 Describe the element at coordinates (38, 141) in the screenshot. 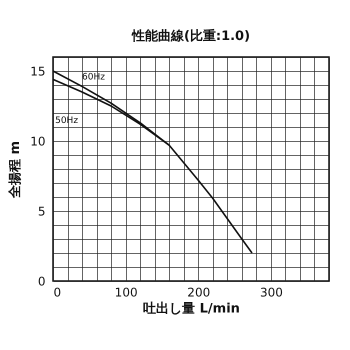

I see `y-tick-label: 10` at that location.